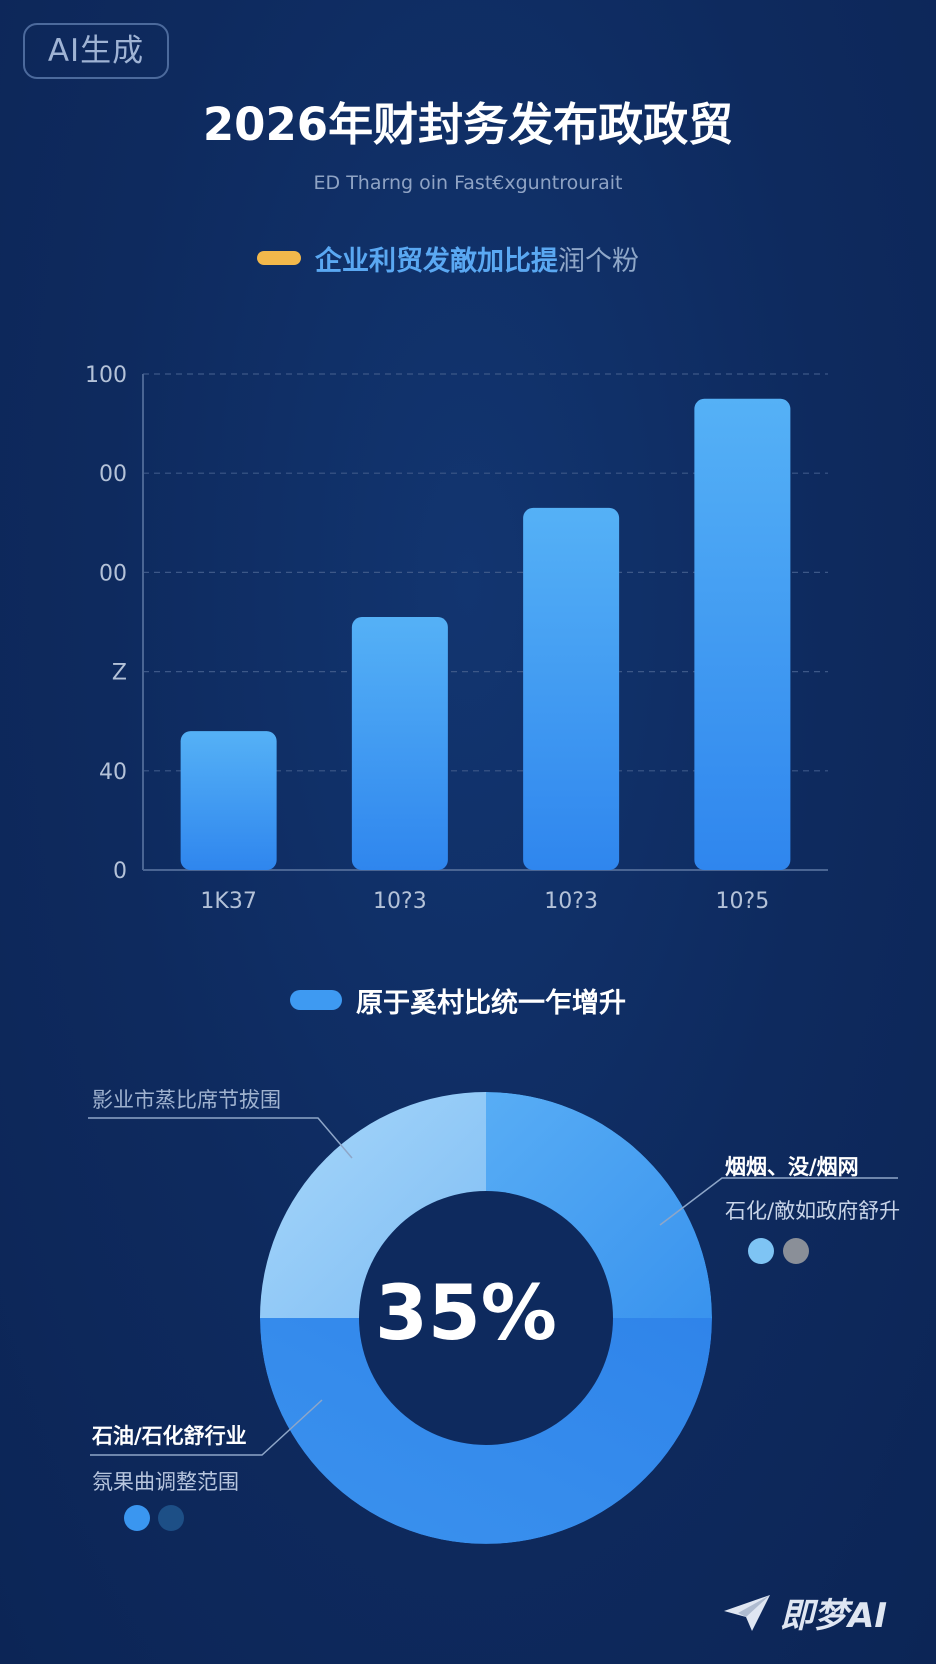 The height and width of the screenshot is (1664, 936). What do you see at coordinates (491, 1003) in the screenshot?
I see `legend-label: 原于奚村比统一乍增升` at bounding box center [491, 1003].